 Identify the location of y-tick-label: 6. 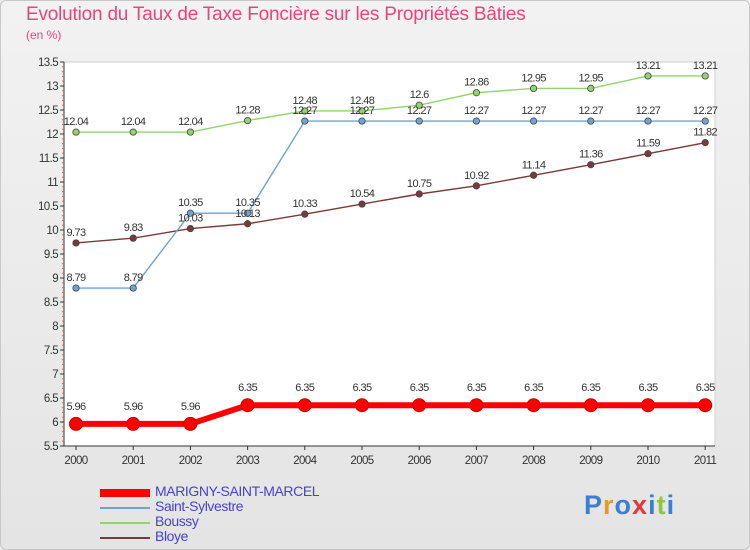
(55, 423).